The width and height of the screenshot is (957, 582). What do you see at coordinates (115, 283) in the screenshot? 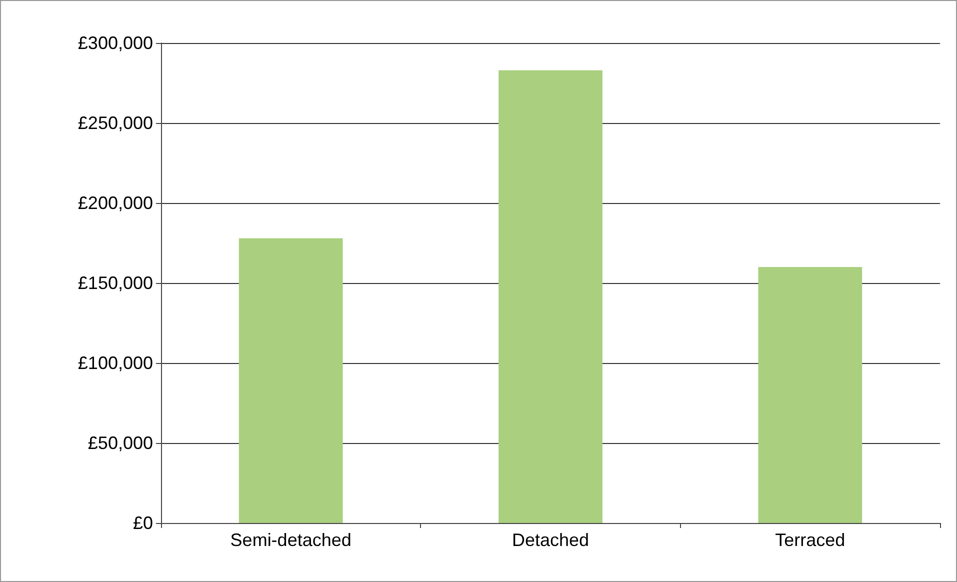
I see `y-tick-label: £150,000` at bounding box center [115, 283].